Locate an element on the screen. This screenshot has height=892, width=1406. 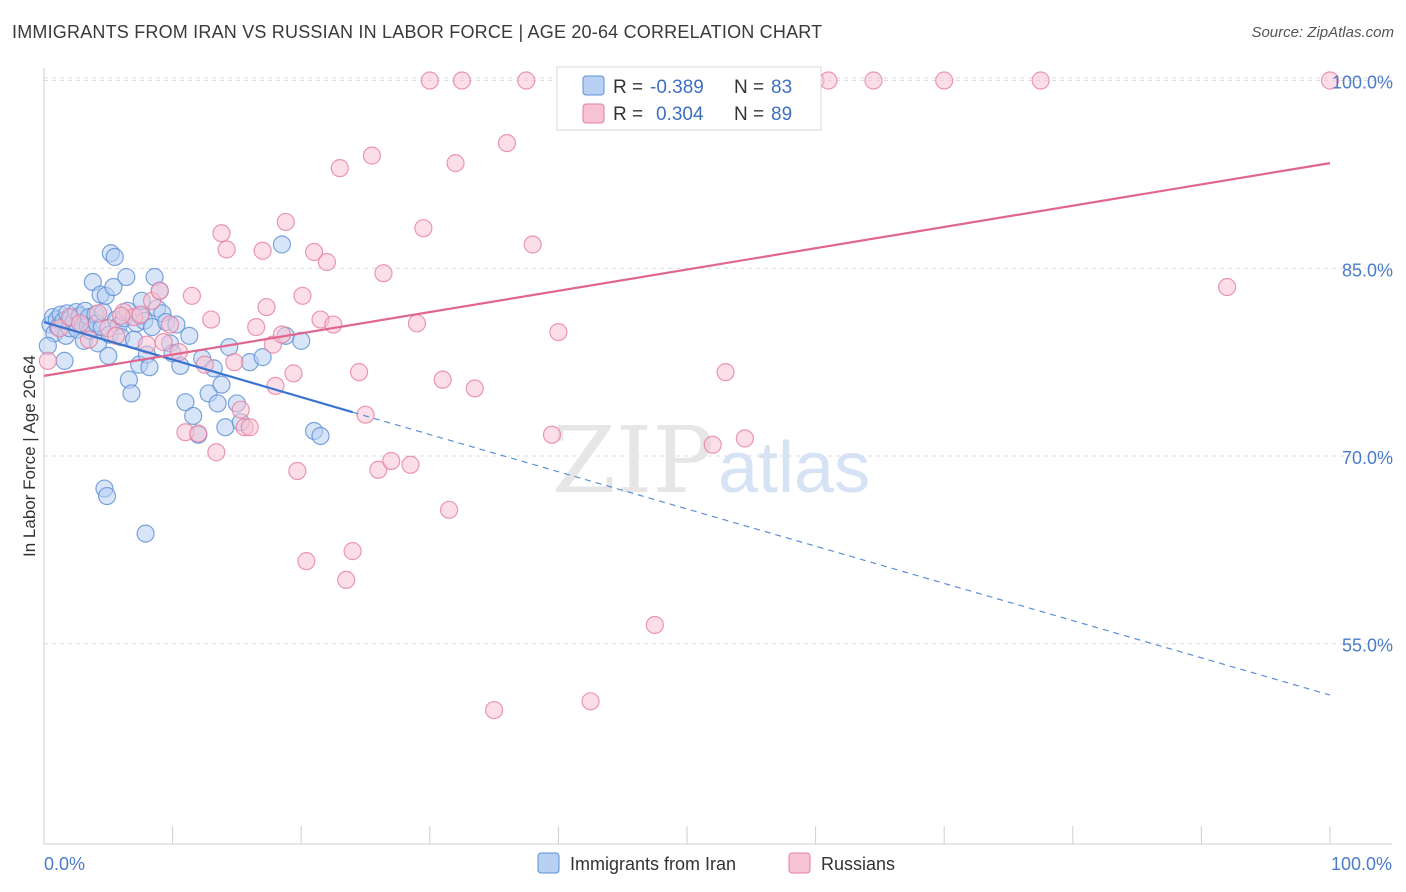
trend-line-iran is located at coordinates (198, 367).